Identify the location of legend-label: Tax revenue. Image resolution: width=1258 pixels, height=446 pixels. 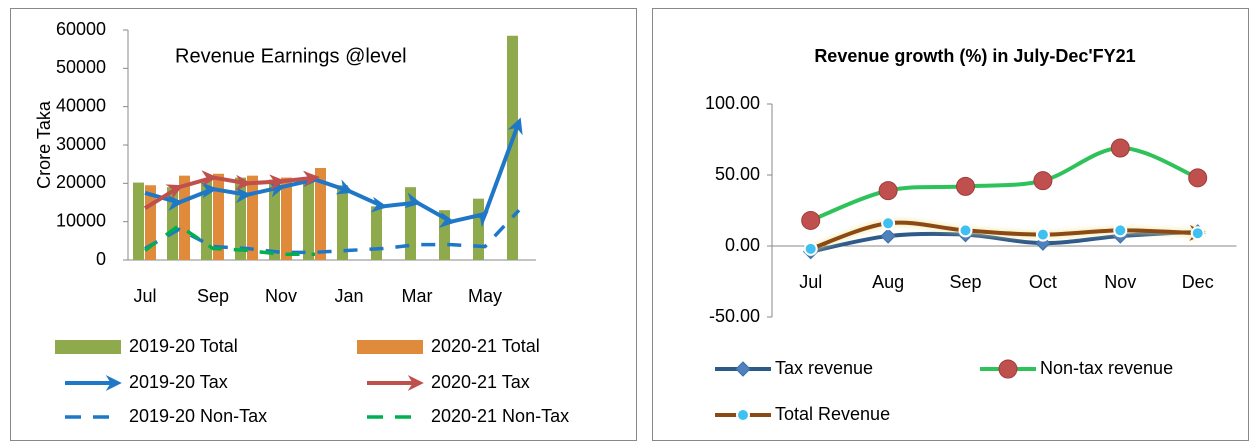
(824, 368).